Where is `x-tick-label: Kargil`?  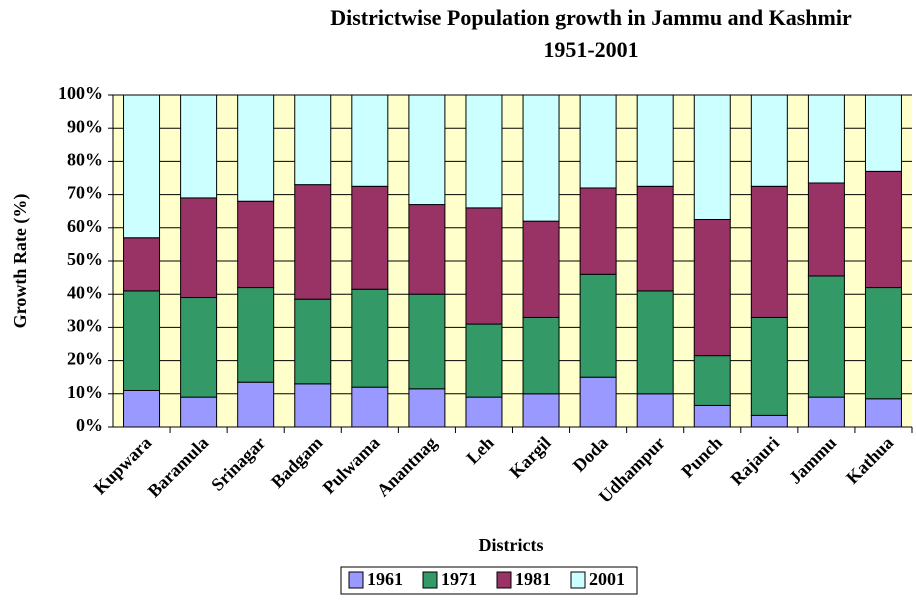
x-tick-label: Kargil is located at coordinates (529, 457).